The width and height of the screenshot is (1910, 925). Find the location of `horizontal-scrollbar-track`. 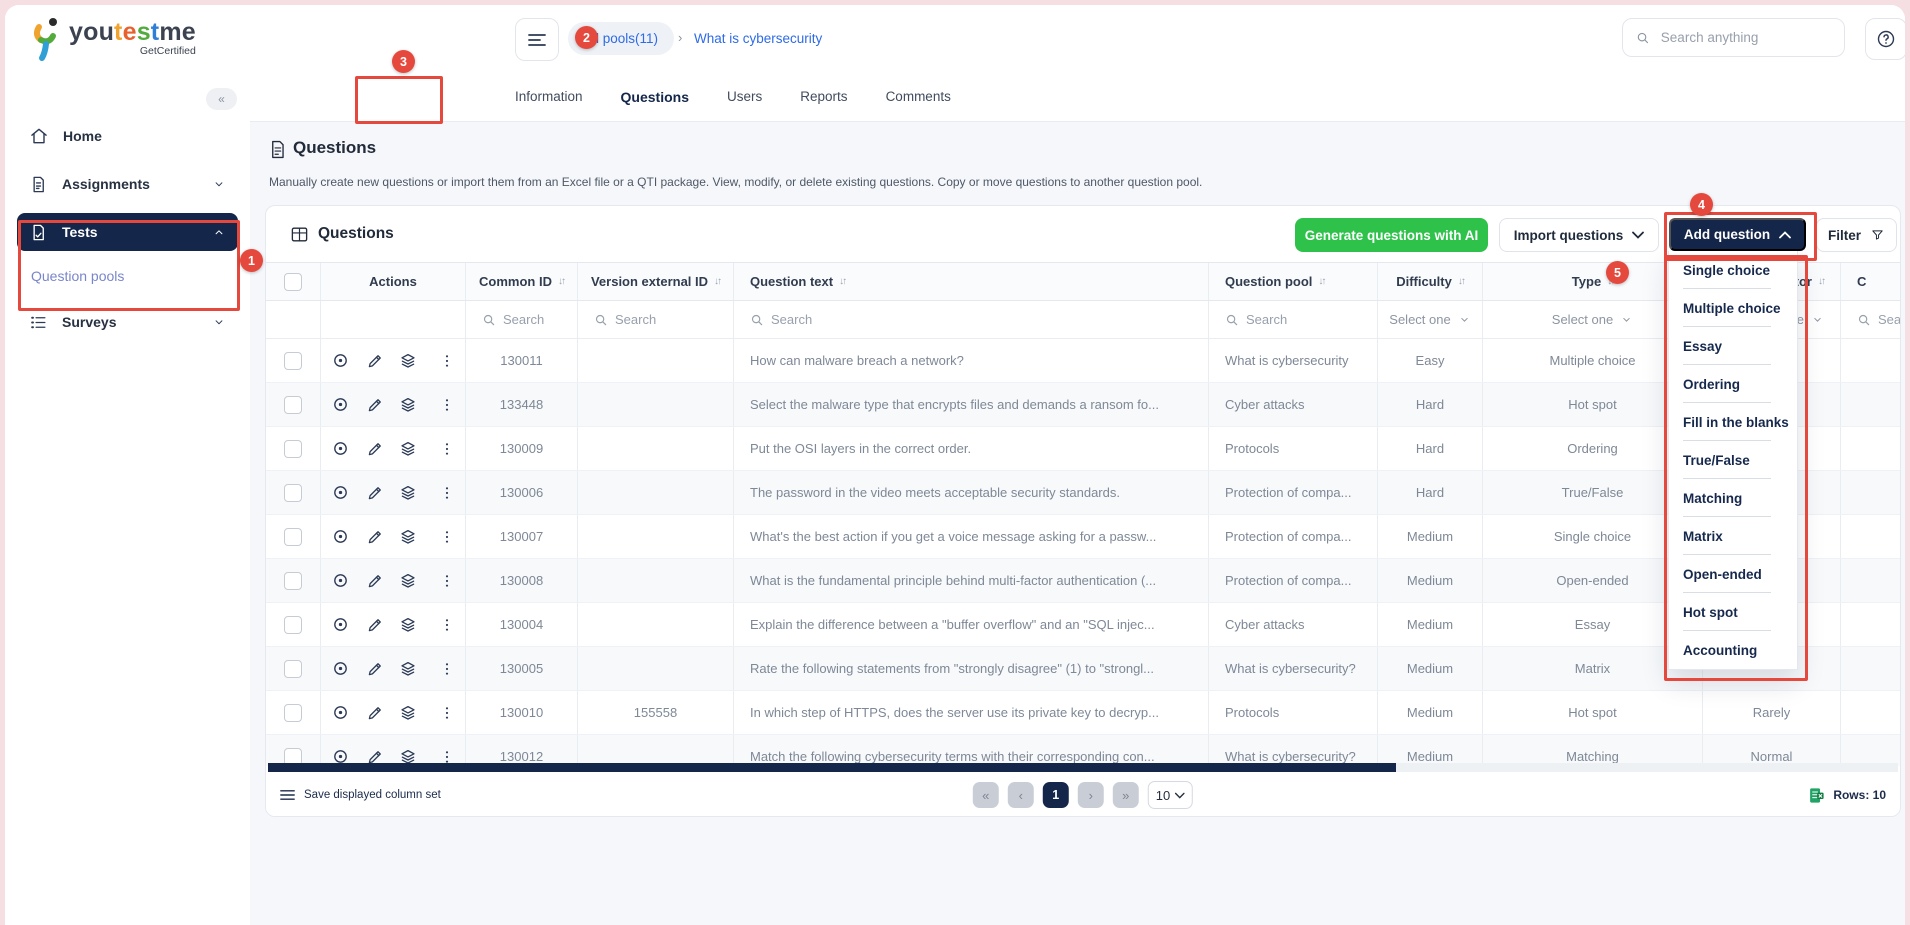

horizontal-scrollbar-track is located at coordinates (1083, 767).